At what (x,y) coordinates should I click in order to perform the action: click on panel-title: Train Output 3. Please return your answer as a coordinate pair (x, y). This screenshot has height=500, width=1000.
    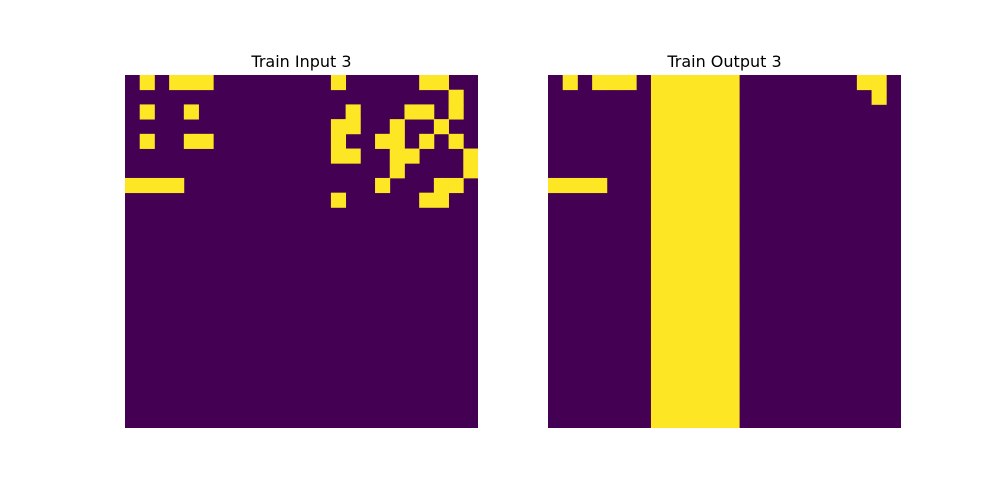
    Looking at the image, I should click on (724, 61).